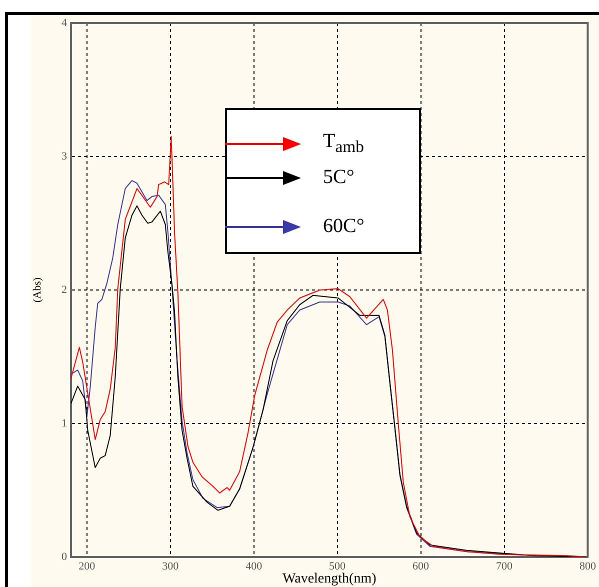 This screenshot has height=587, width=599. What do you see at coordinates (343, 143) in the screenshot?
I see `legend-label: T$_{amb}$` at bounding box center [343, 143].